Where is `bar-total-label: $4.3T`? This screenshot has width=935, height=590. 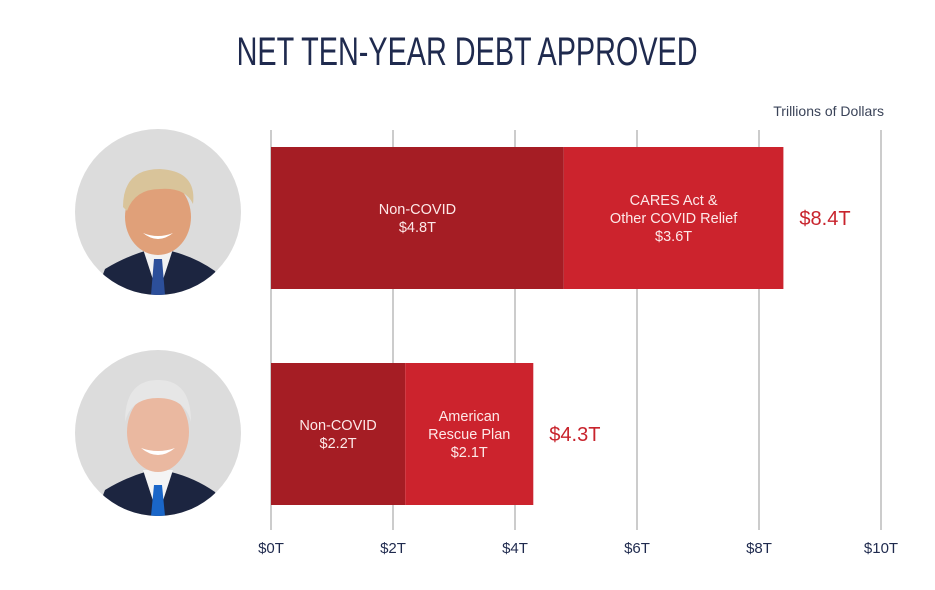
bar-total-label: $4.3T is located at coordinates (574, 435).